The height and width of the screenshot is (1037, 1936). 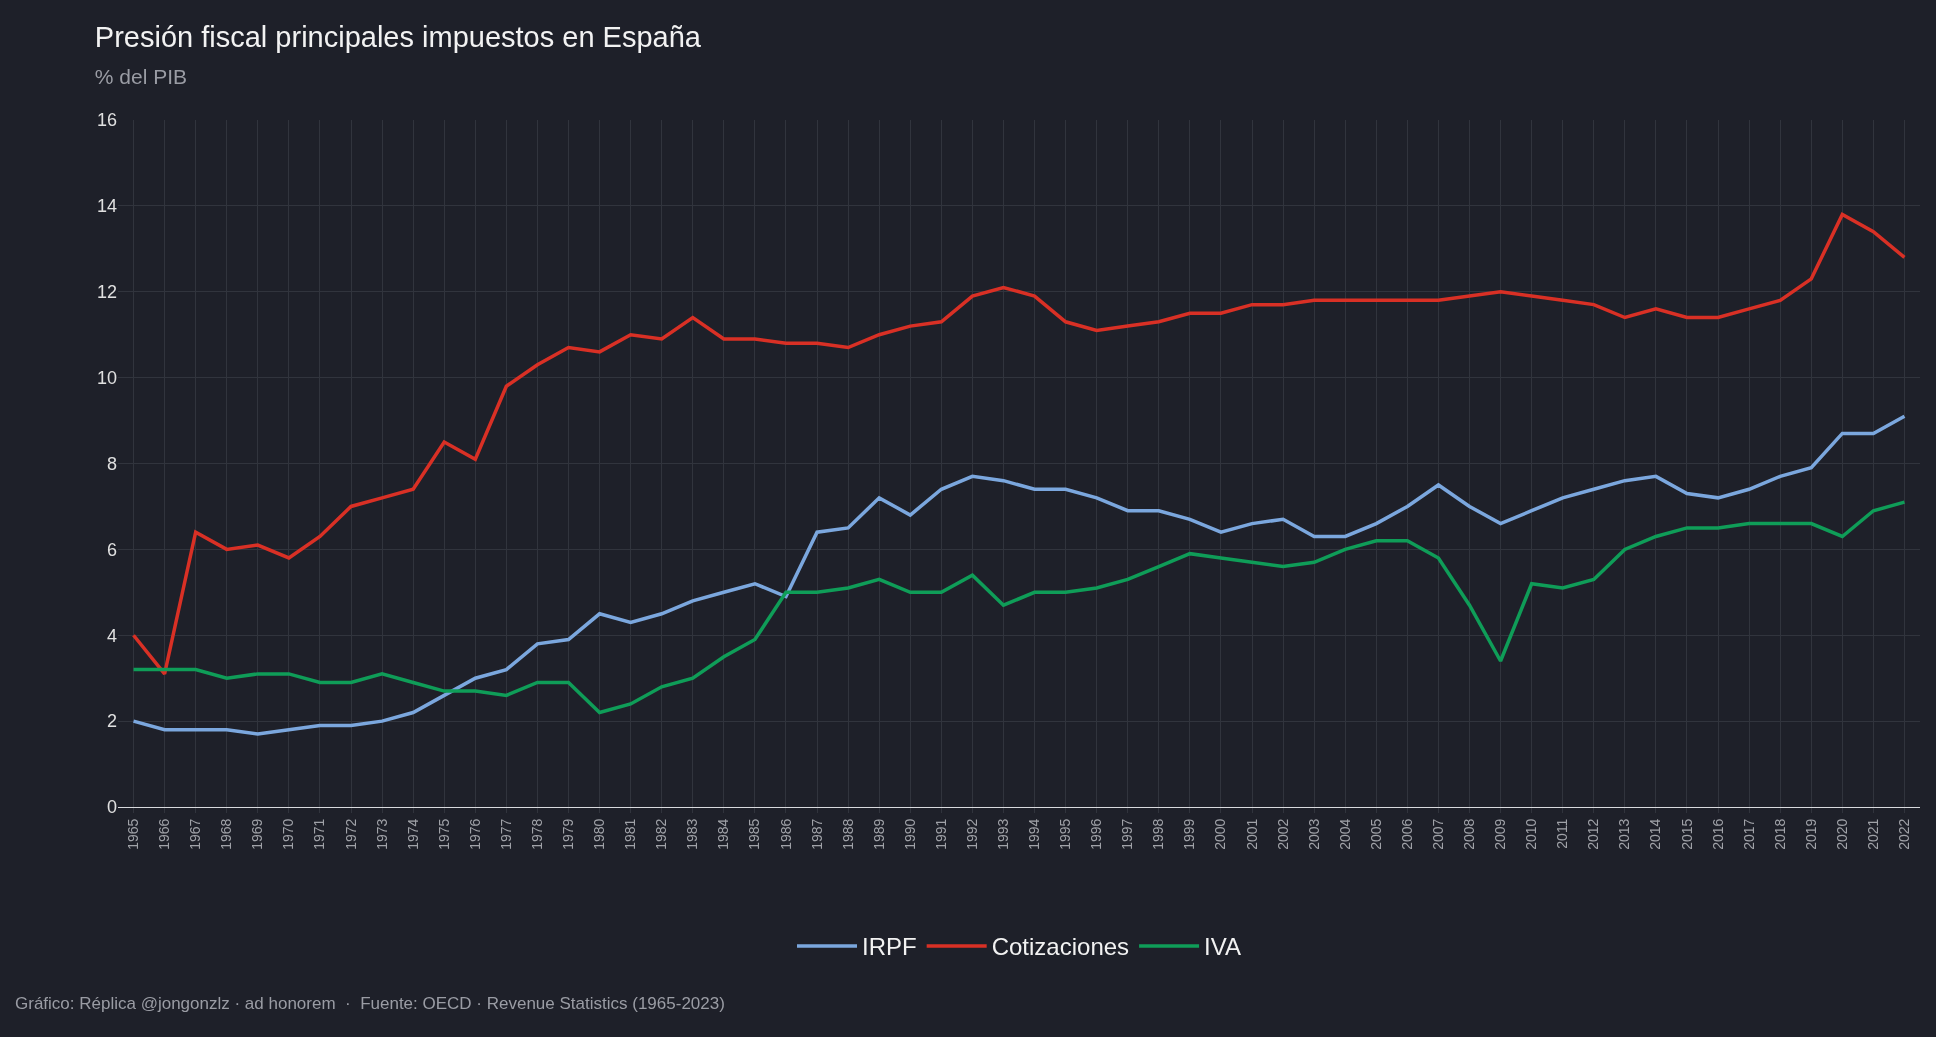 I want to click on x-tick-label: 1991, so click(x=940, y=834).